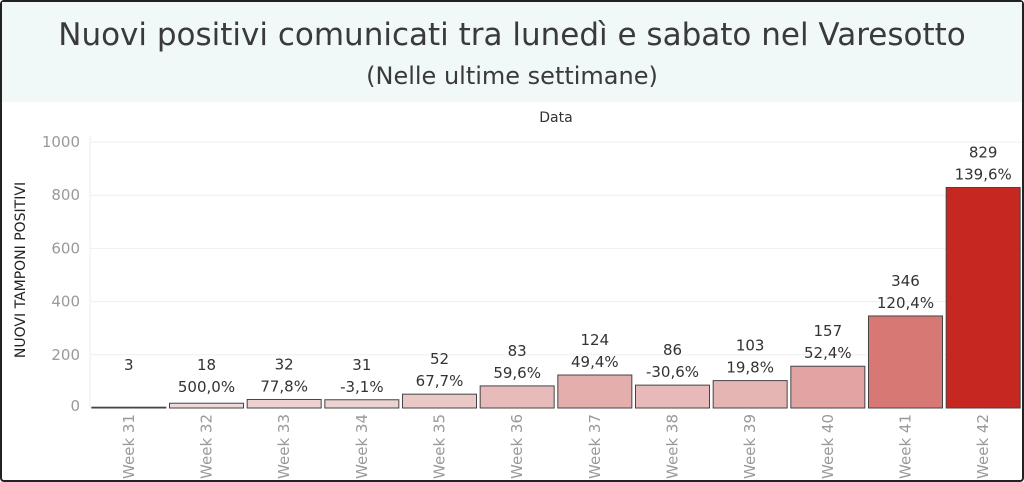 The height and width of the screenshot is (482, 1024). What do you see at coordinates (983, 152) in the screenshot?
I see `bar-value-label: 829` at bounding box center [983, 152].